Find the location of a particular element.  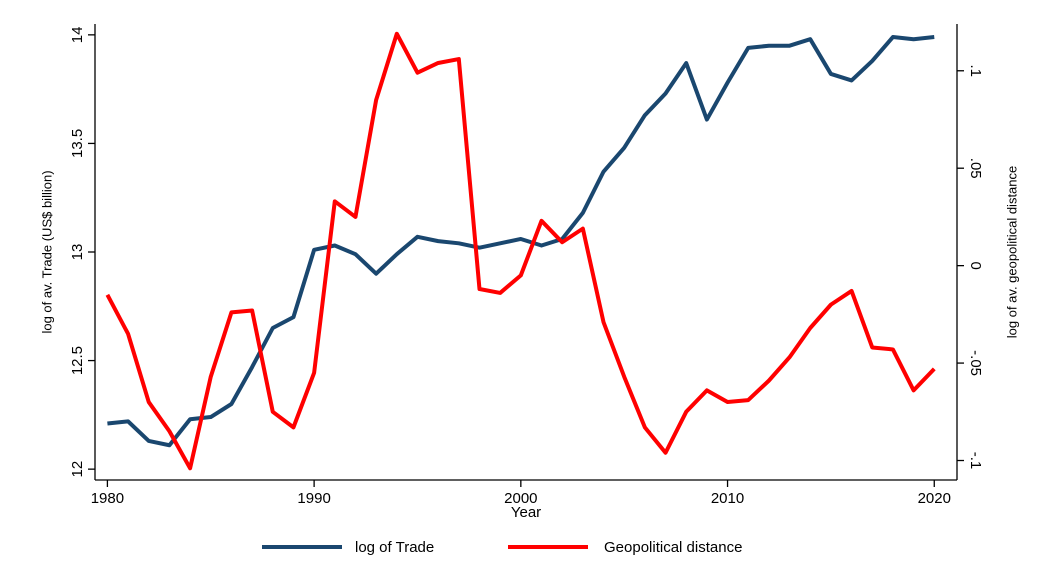

y-axis-title: log of av. Trade (US$ billion) is located at coordinates (46, 251).